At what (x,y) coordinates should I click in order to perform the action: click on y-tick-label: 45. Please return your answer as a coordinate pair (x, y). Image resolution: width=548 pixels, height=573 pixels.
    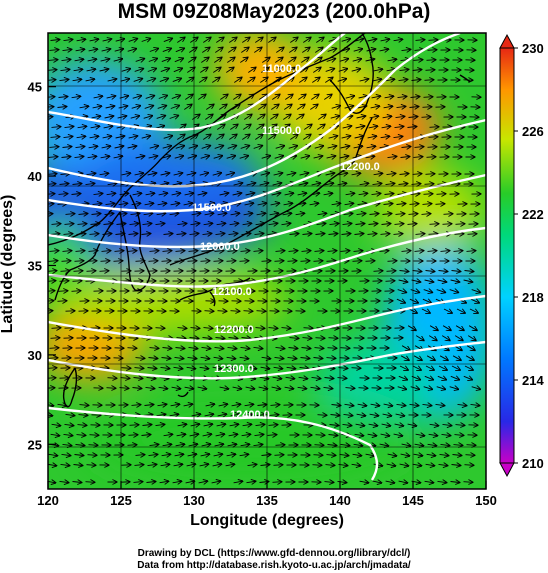
    Looking at the image, I should click on (35, 87).